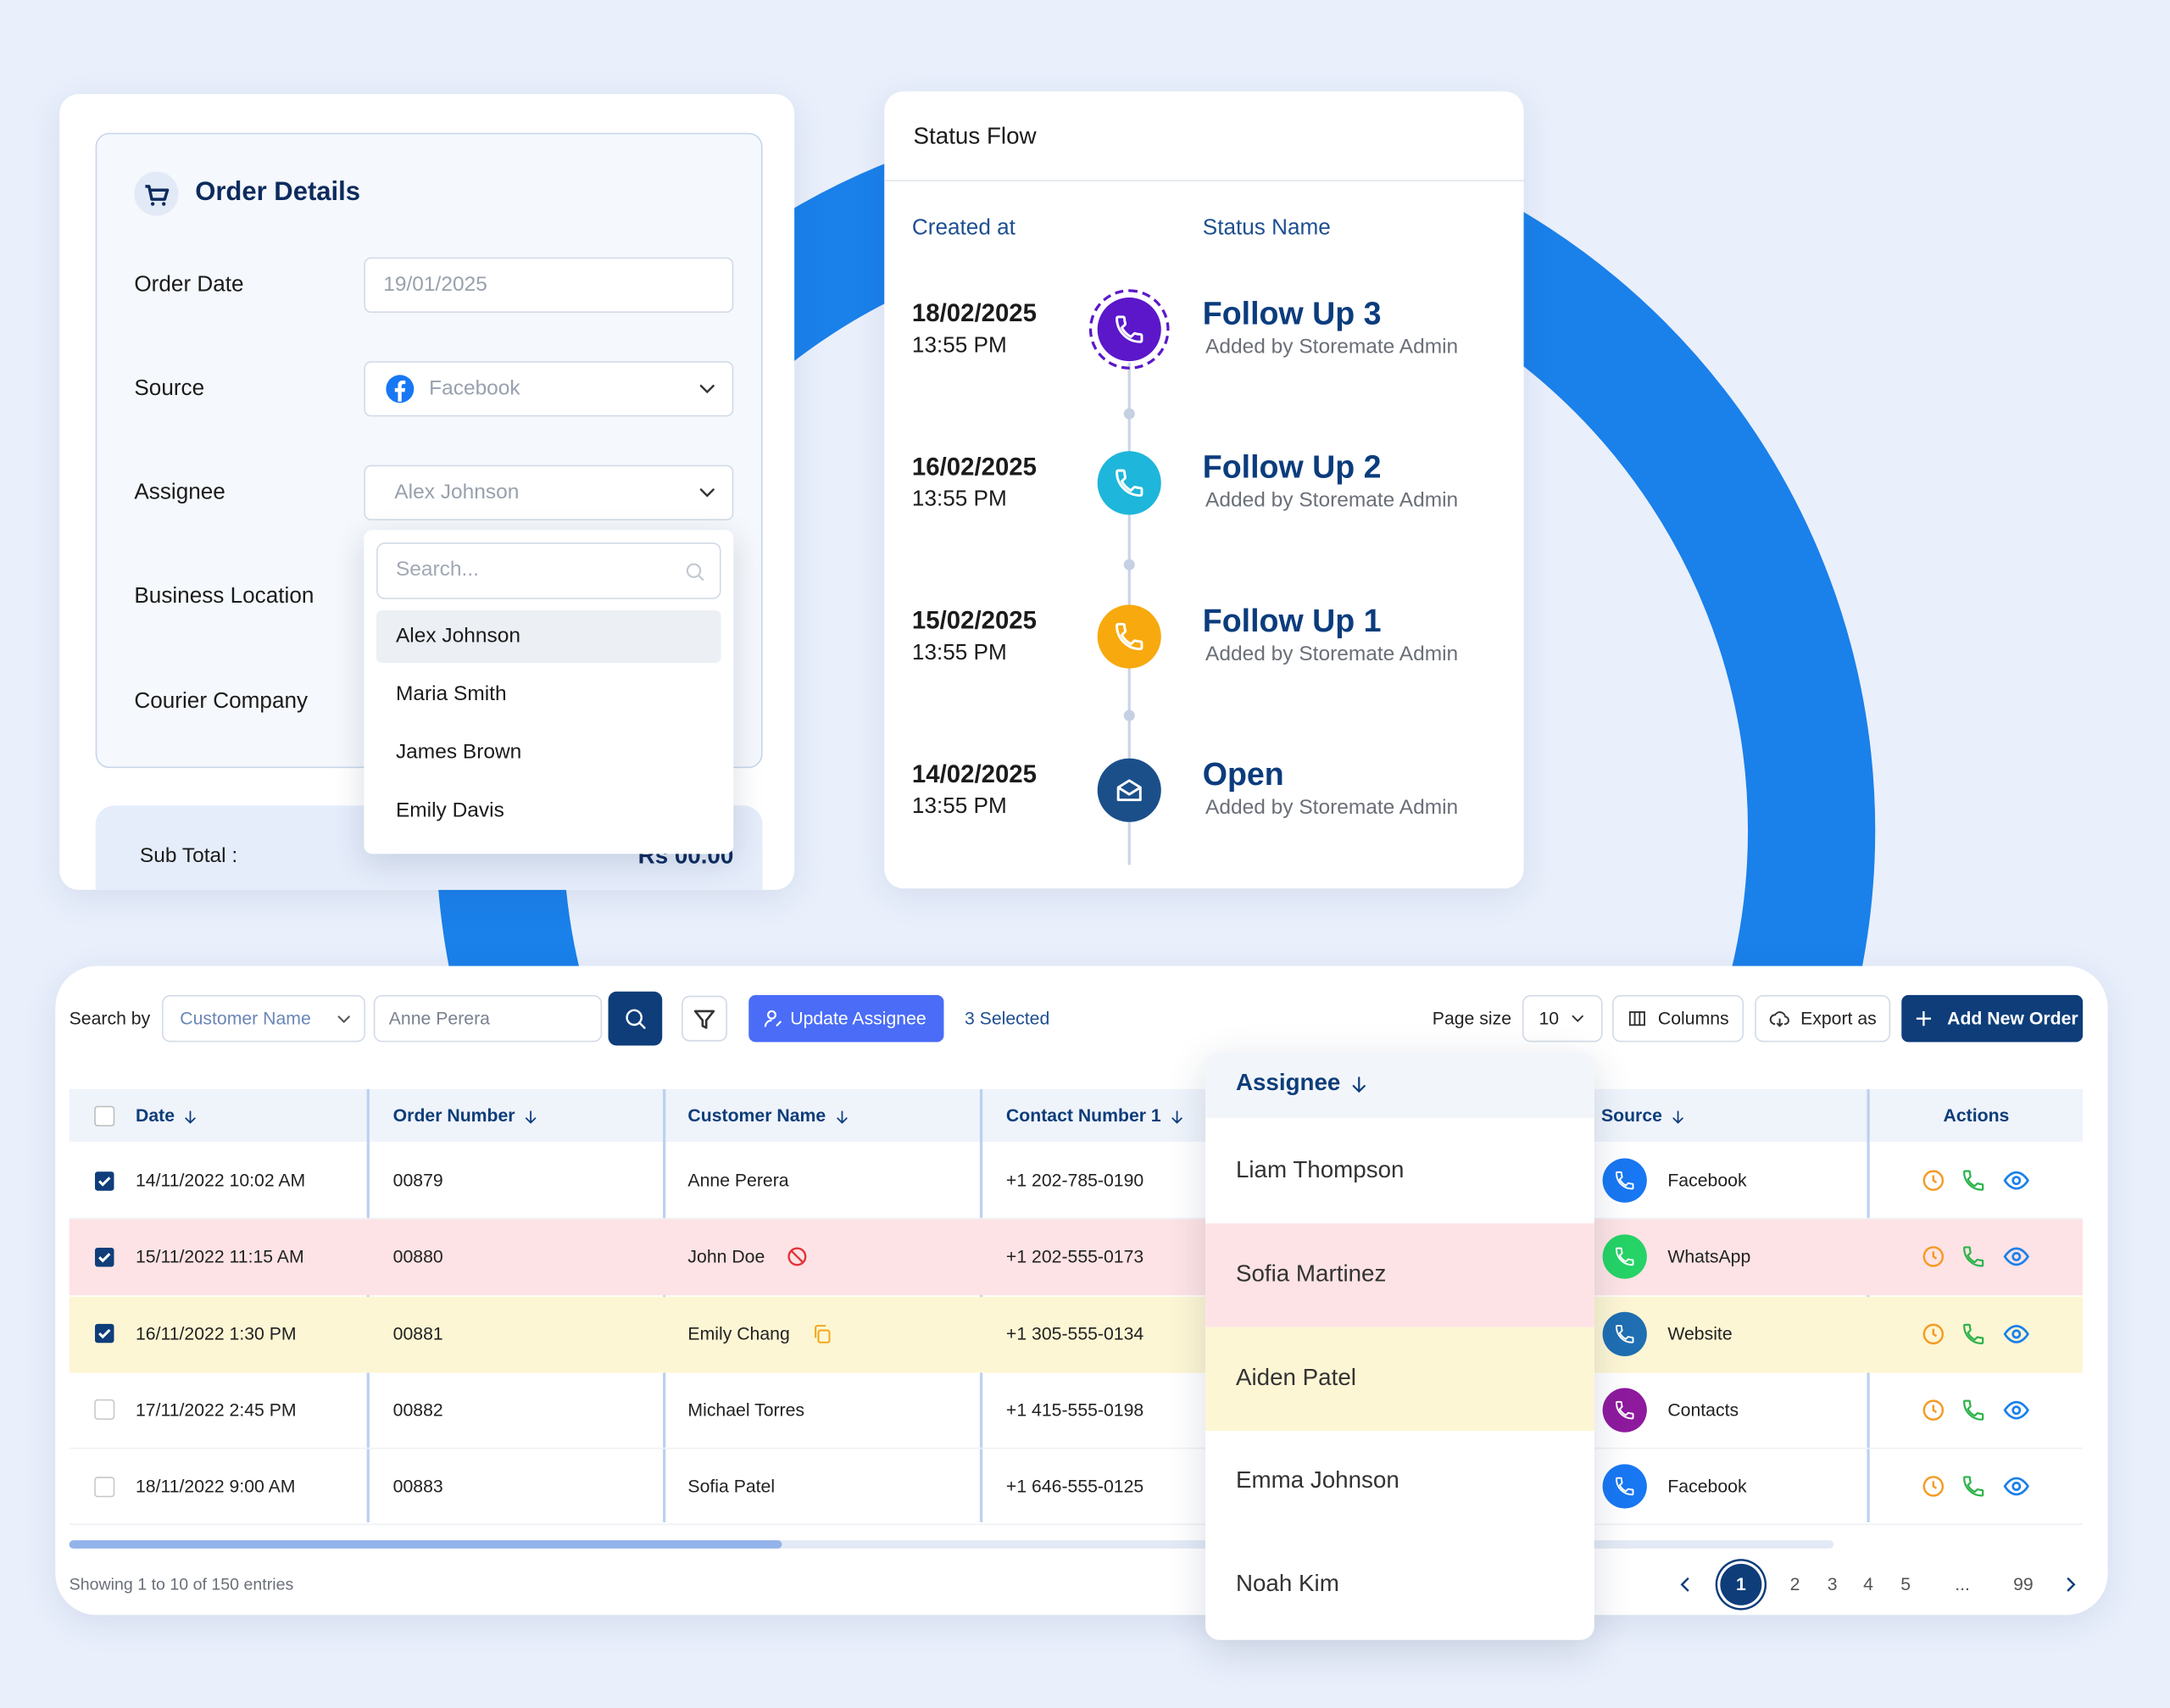 The height and width of the screenshot is (1708, 2170). Describe the element at coordinates (756, 1115) in the screenshot. I see `column-header: Customer Name` at that location.